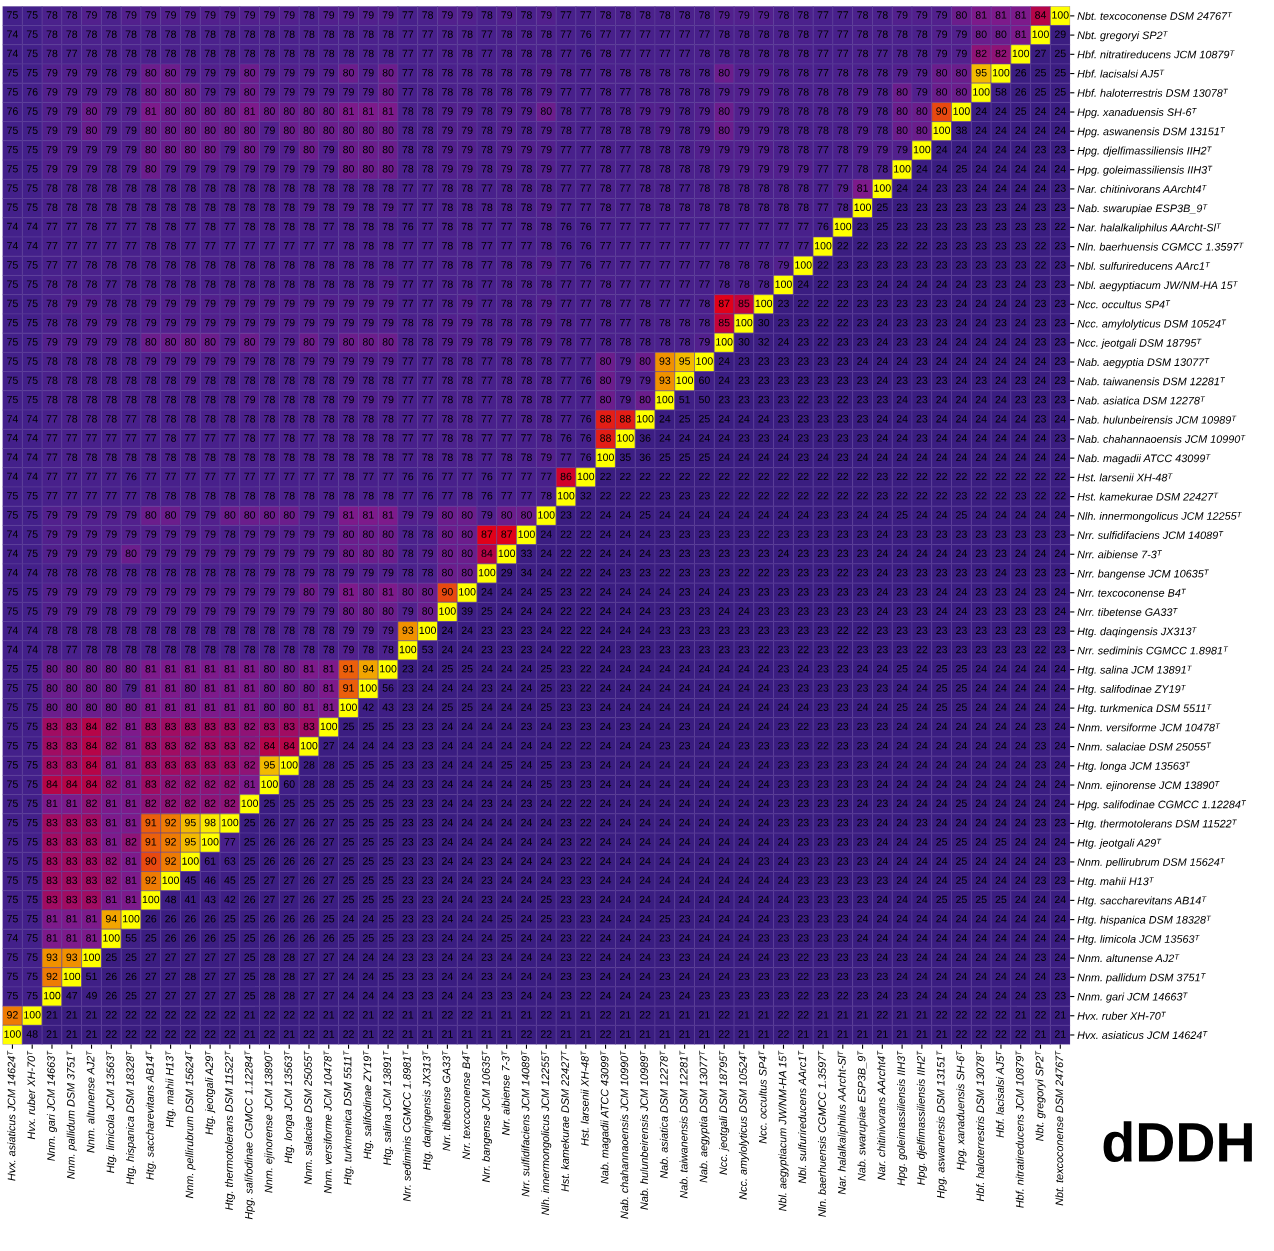 The image size is (1274, 1251). Describe the element at coordinates (1157, 419) in the screenshot. I see `y-tick-label: Nab. hulunbeirensis JCM 10989ᵀ` at that location.